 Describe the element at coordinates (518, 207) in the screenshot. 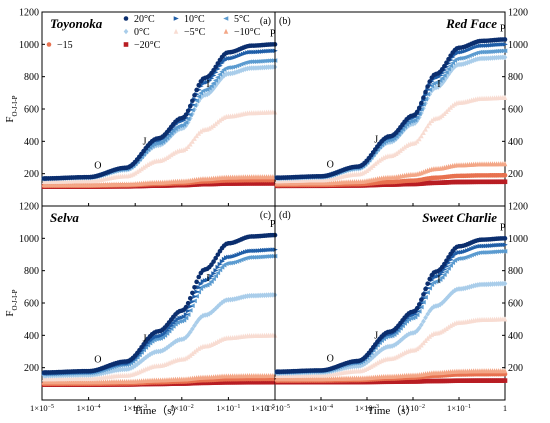

I see `y-tick-label: 1200` at that location.